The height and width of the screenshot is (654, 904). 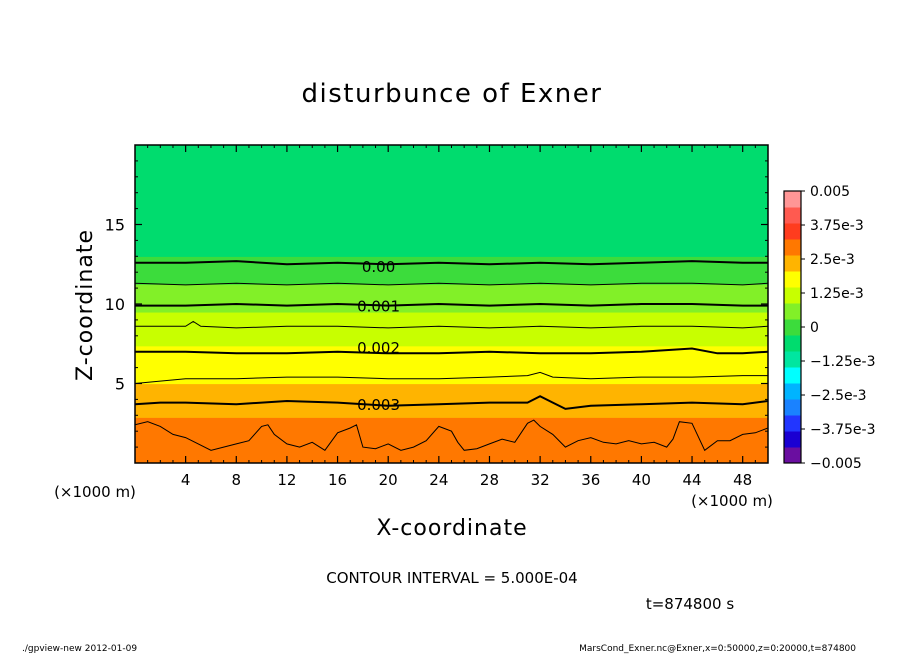 I want to click on x-tick-label: 32, so click(x=540, y=480).